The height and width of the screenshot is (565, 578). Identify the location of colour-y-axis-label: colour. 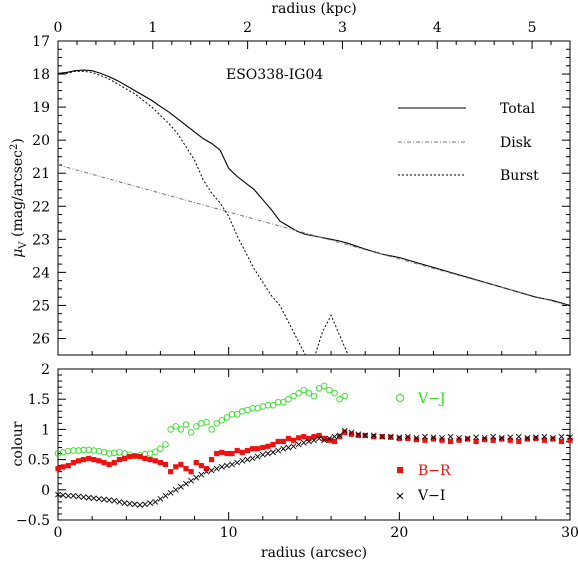
(18, 443).